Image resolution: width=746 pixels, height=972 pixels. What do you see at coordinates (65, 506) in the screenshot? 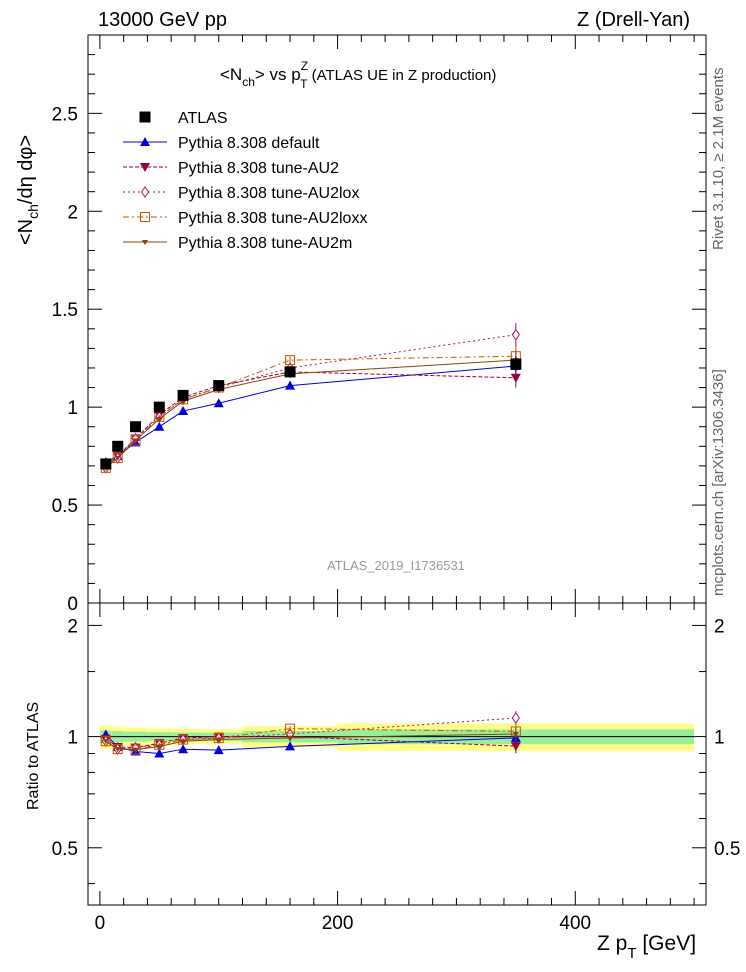
I see `y-tick-label: 0.5` at bounding box center [65, 506].